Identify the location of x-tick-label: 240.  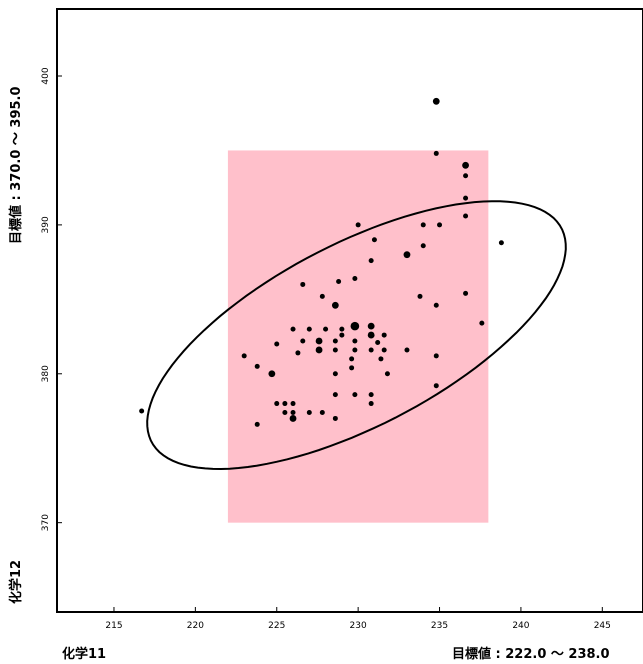
(520, 626).